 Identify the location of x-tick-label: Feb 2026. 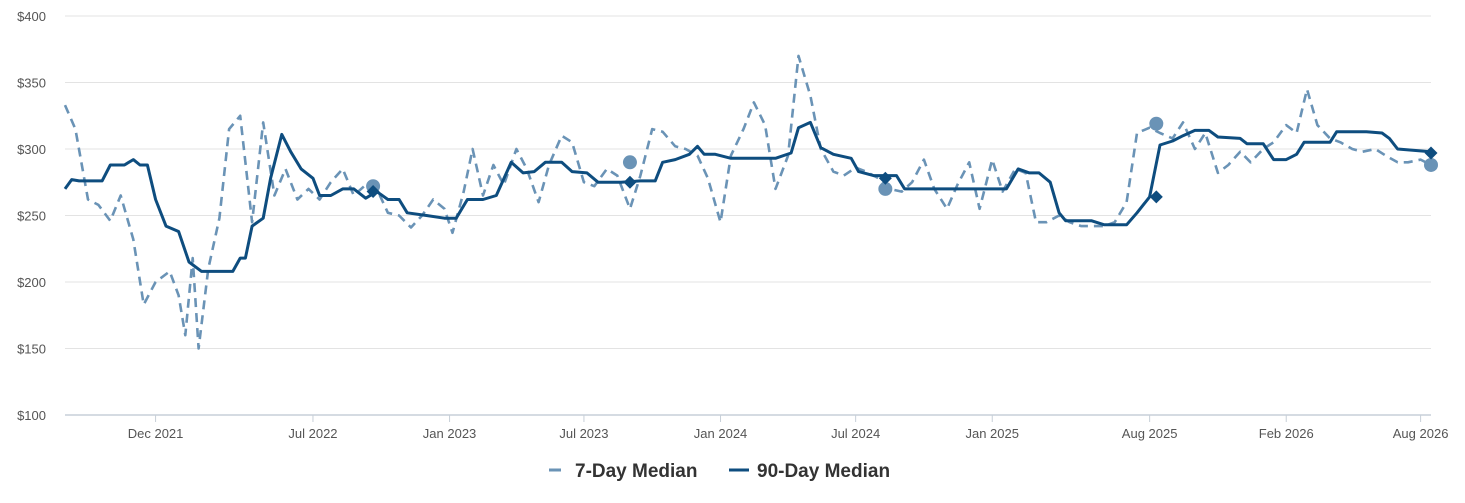
(1286, 433).